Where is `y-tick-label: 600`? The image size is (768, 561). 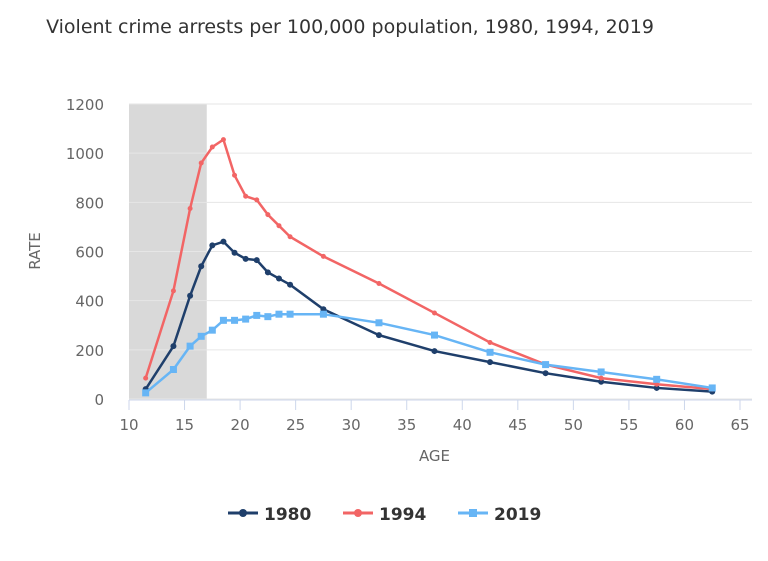
y-tick-label: 600 is located at coordinates (89, 253).